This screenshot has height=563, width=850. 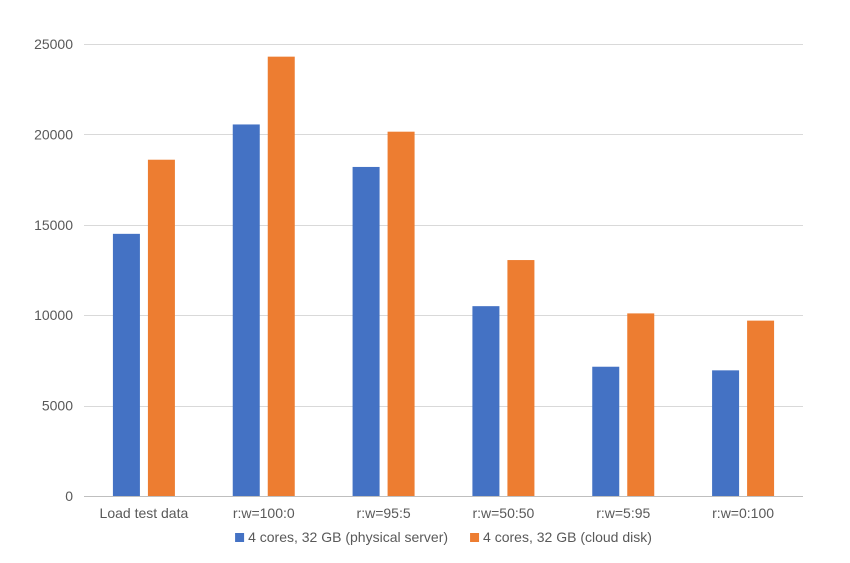 I want to click on y-tick-label: 15000, so click(x=53, y=225).